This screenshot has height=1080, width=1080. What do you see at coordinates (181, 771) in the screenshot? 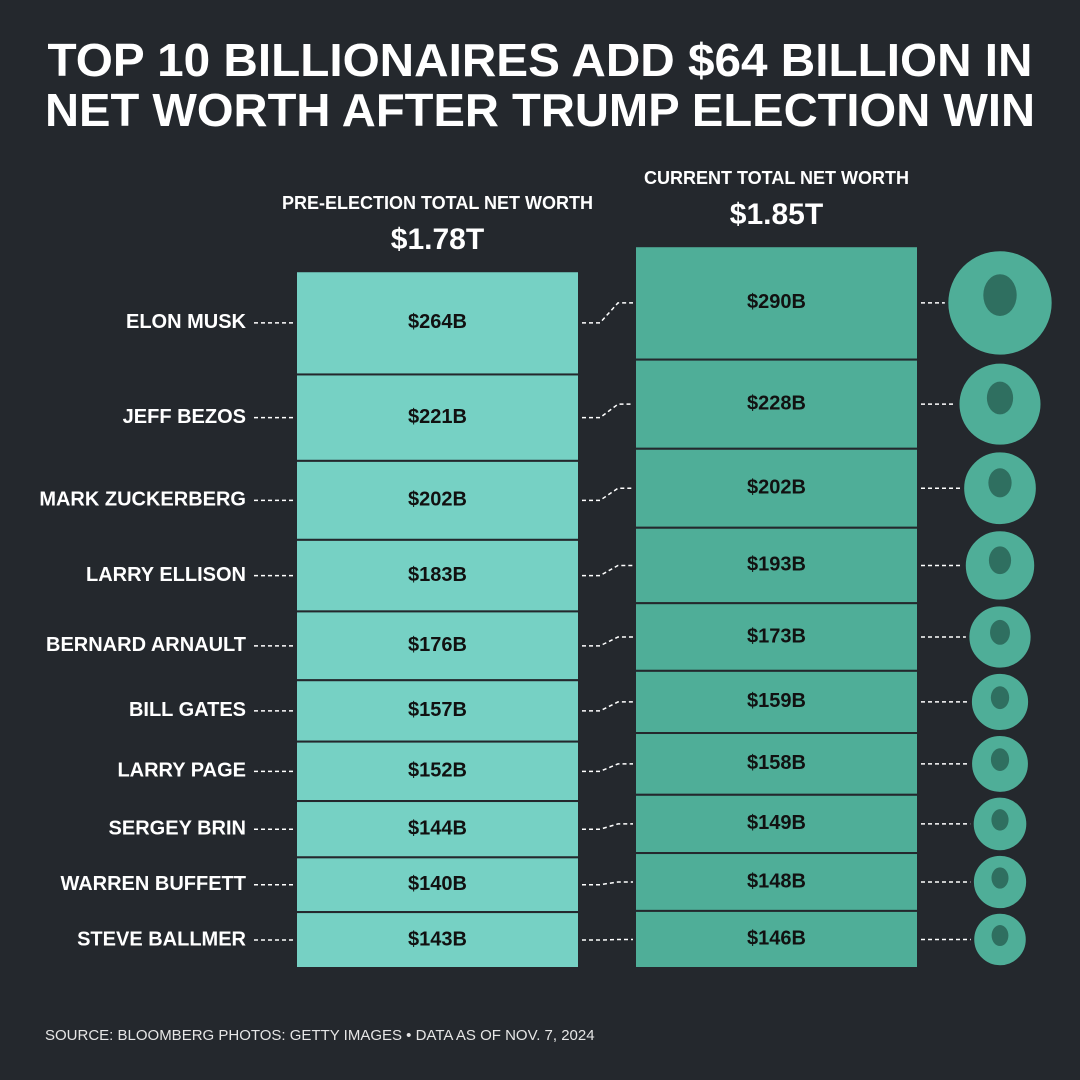
I see `name-label: LARRY PAGE` at bounding box center [181, 771].